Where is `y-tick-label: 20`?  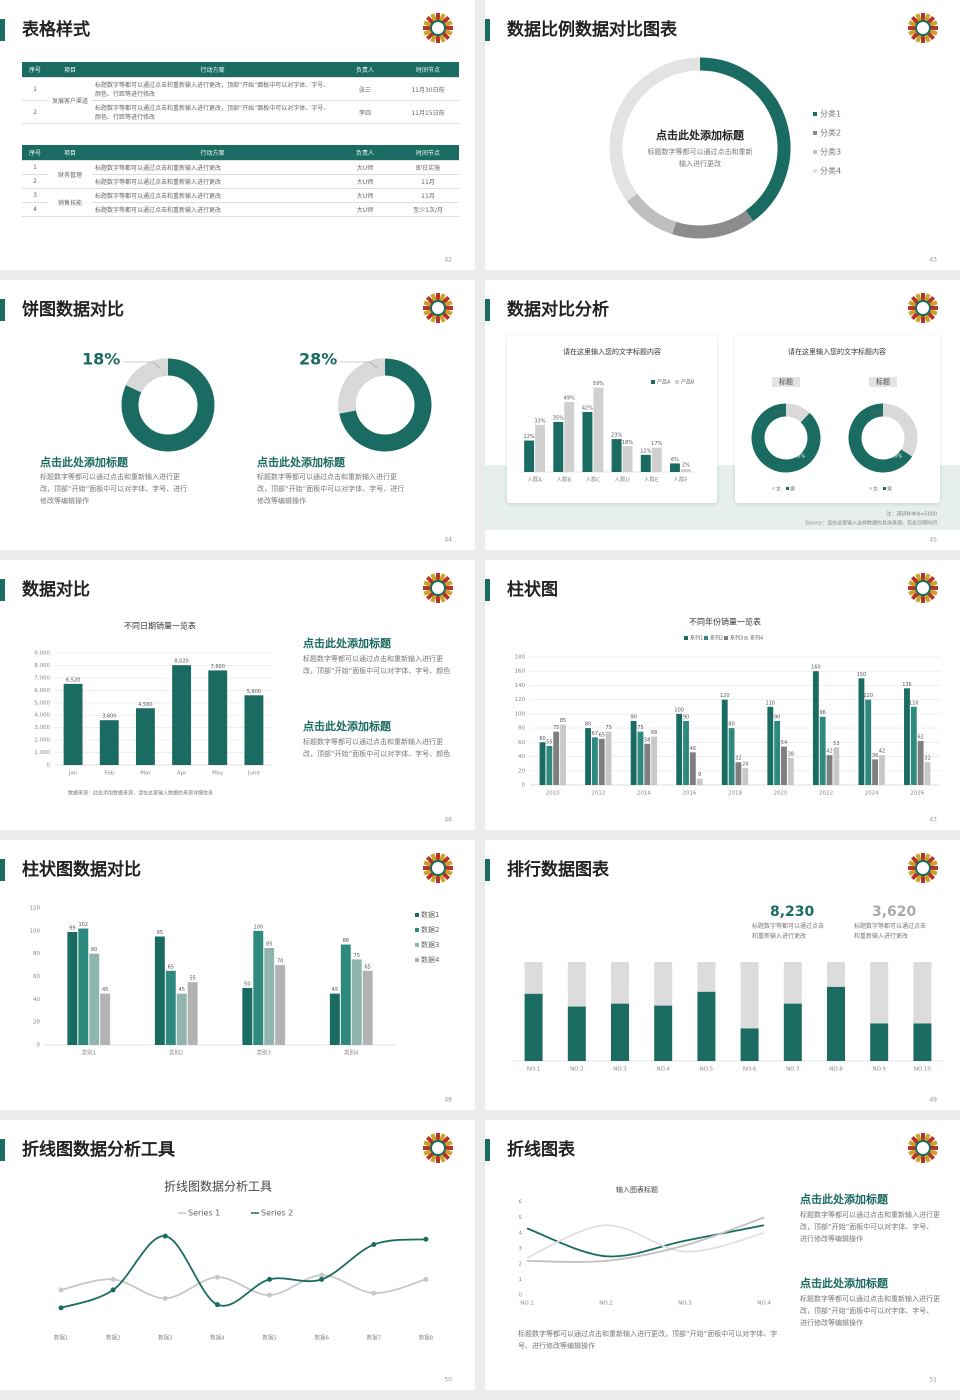 y-tick-label: 20 is located at coordinates (36, 1023).